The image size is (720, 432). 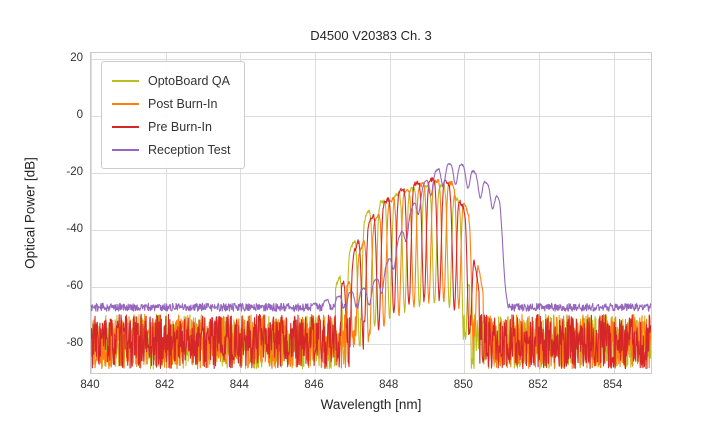 I want to click on legend-label: Pre Burn-In, so click(x=180, y=126).